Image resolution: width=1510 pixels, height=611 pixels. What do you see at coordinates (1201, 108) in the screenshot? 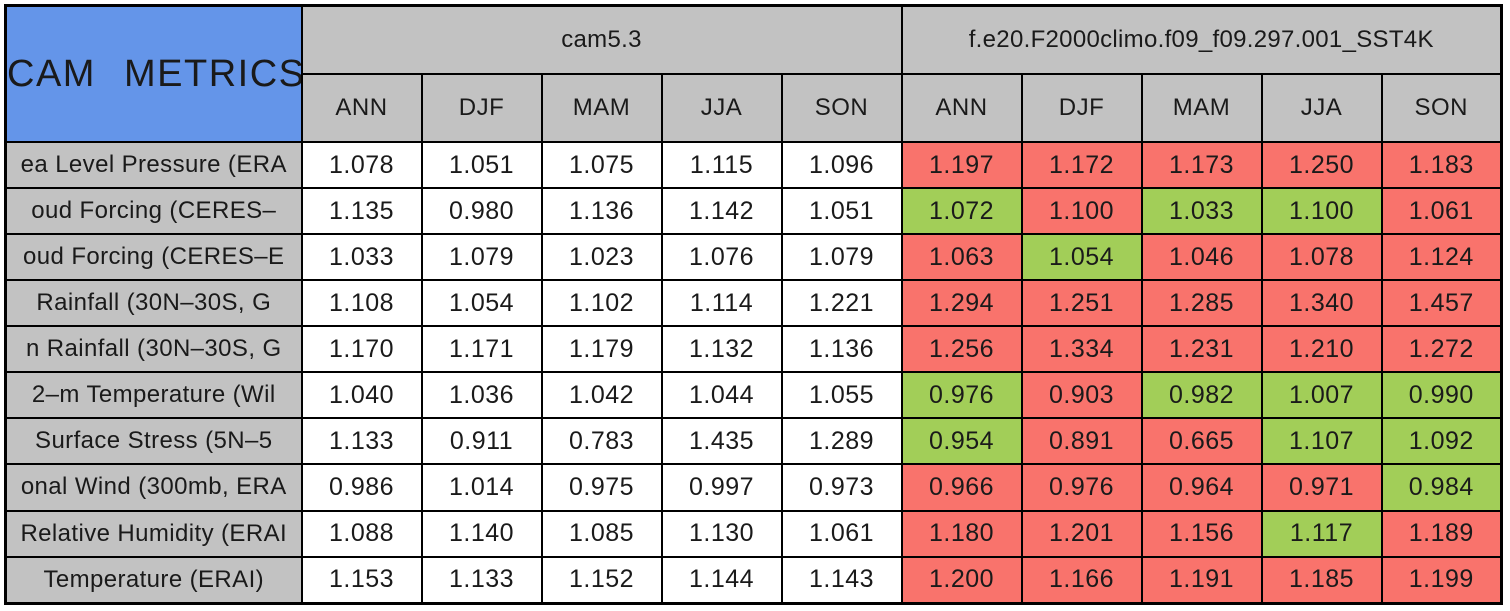
I see `season-header-1-mam: MAM` at bounding box center [1201, 108].